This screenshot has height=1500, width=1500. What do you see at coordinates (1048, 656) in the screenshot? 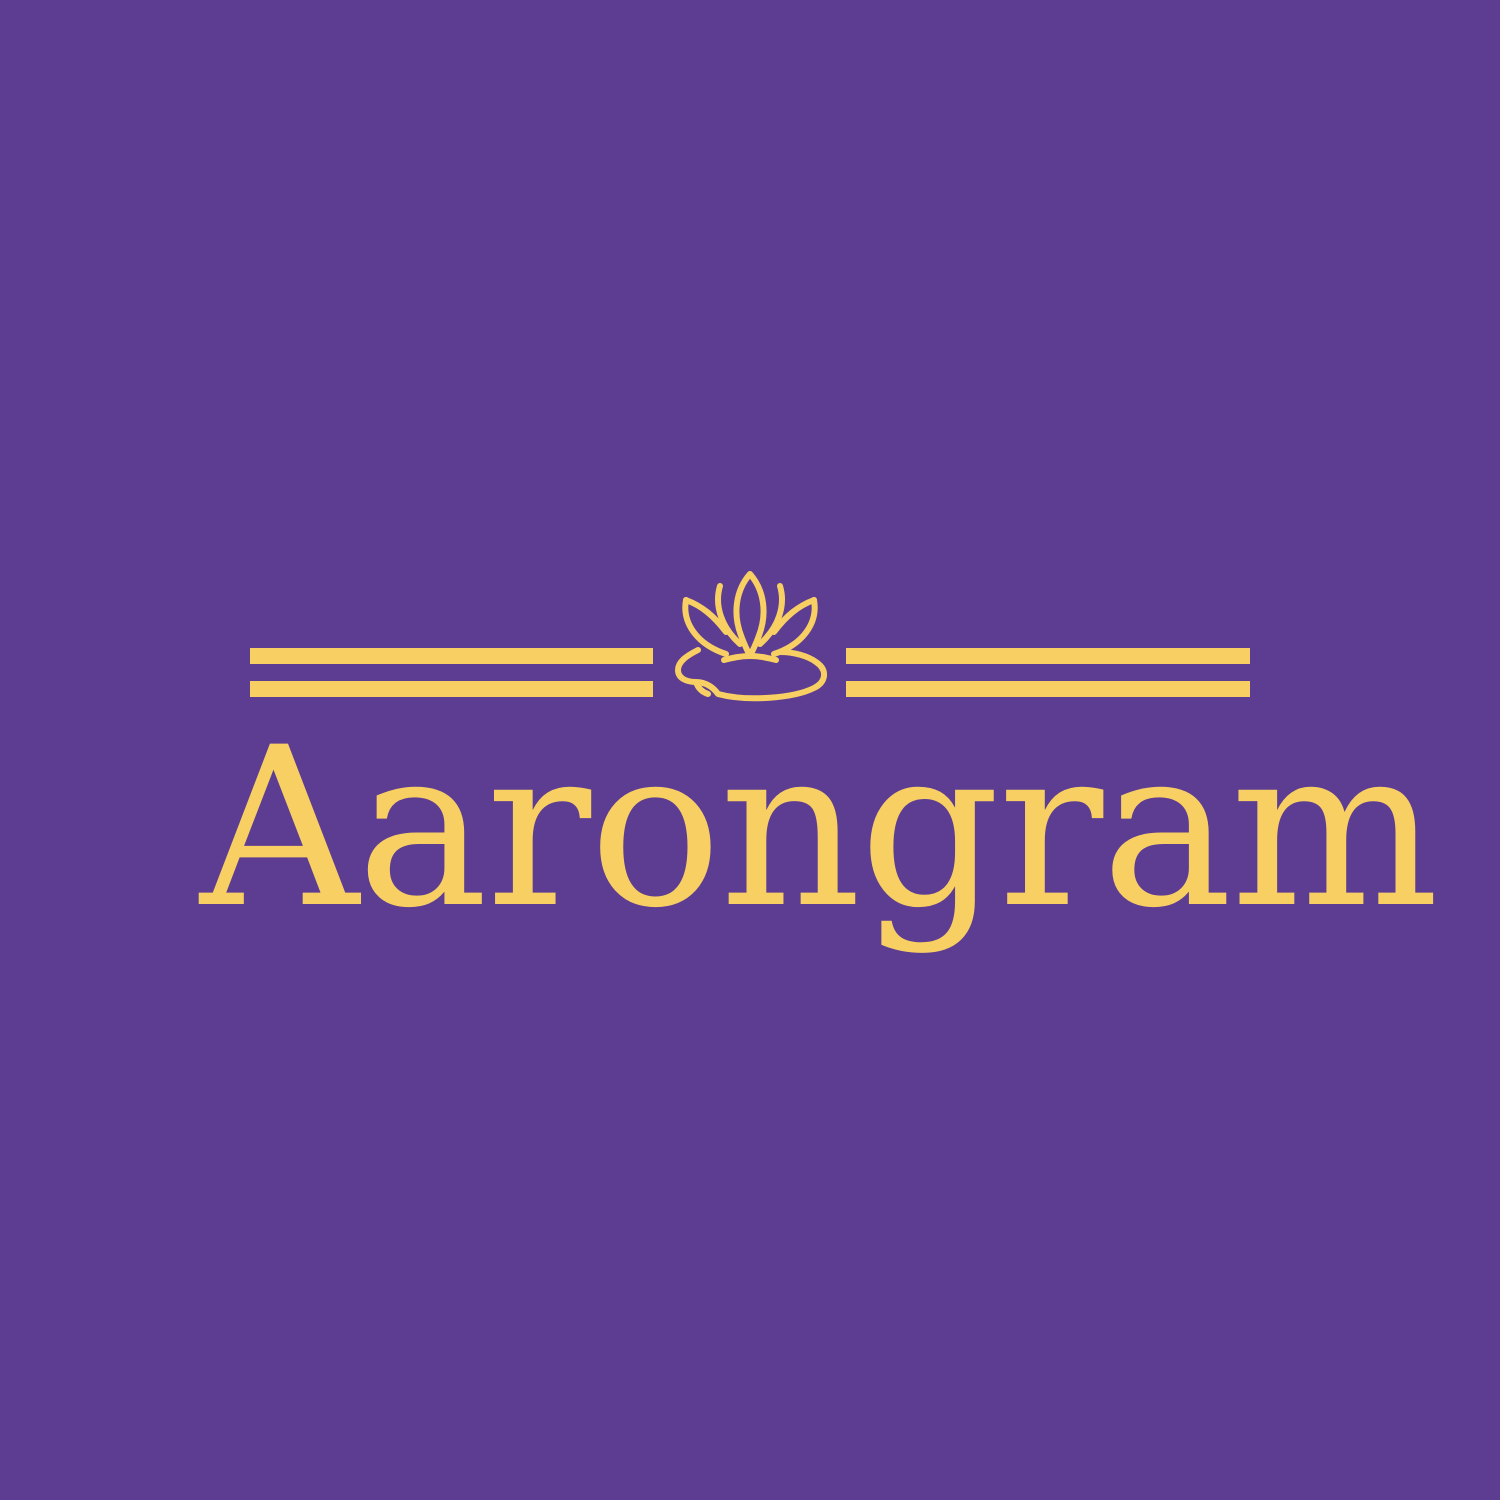
I see `right-top-line` at bounding box center [1048, 656].